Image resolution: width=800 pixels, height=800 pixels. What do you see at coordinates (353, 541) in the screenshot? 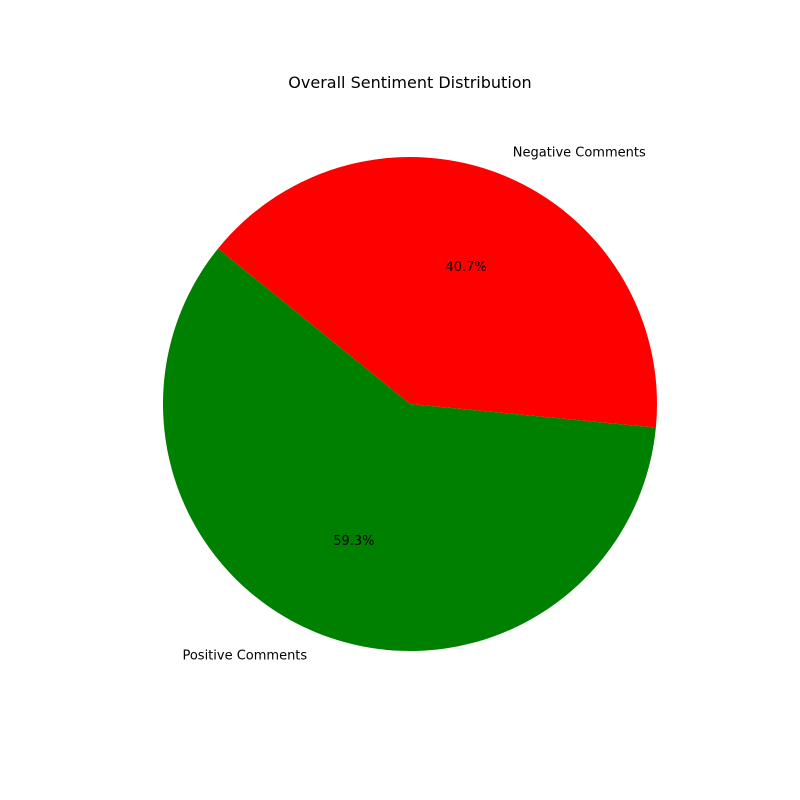
I see `slice-percent-positive-comments: 59.3%` at bounding box center [353, 541].